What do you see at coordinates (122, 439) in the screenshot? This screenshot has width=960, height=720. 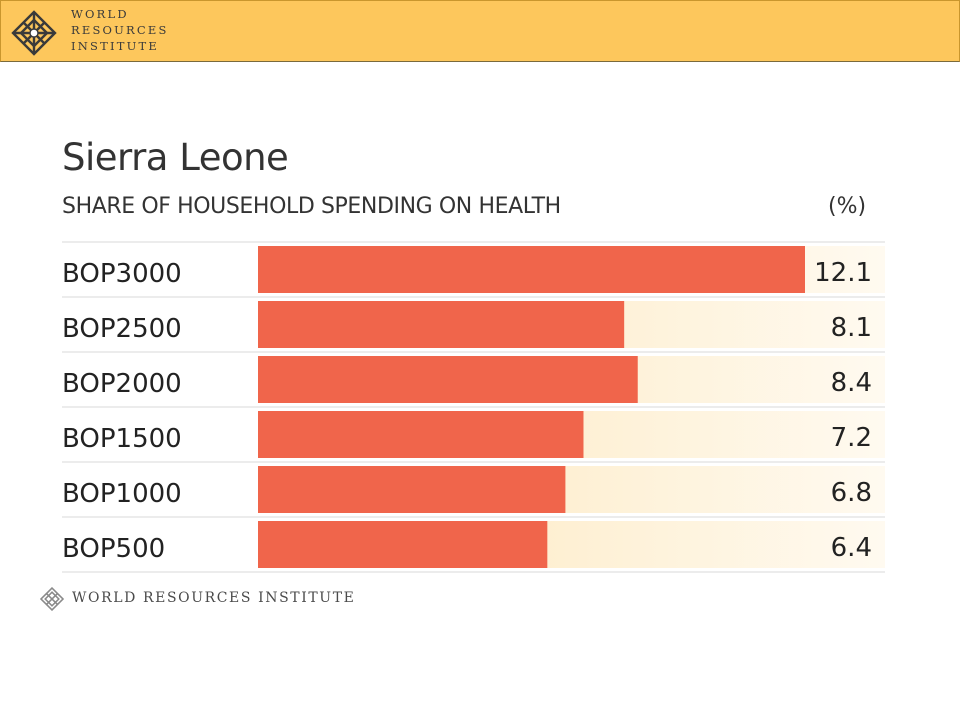 I see `category-label: BOP1500` at bounding box center [122, 439].